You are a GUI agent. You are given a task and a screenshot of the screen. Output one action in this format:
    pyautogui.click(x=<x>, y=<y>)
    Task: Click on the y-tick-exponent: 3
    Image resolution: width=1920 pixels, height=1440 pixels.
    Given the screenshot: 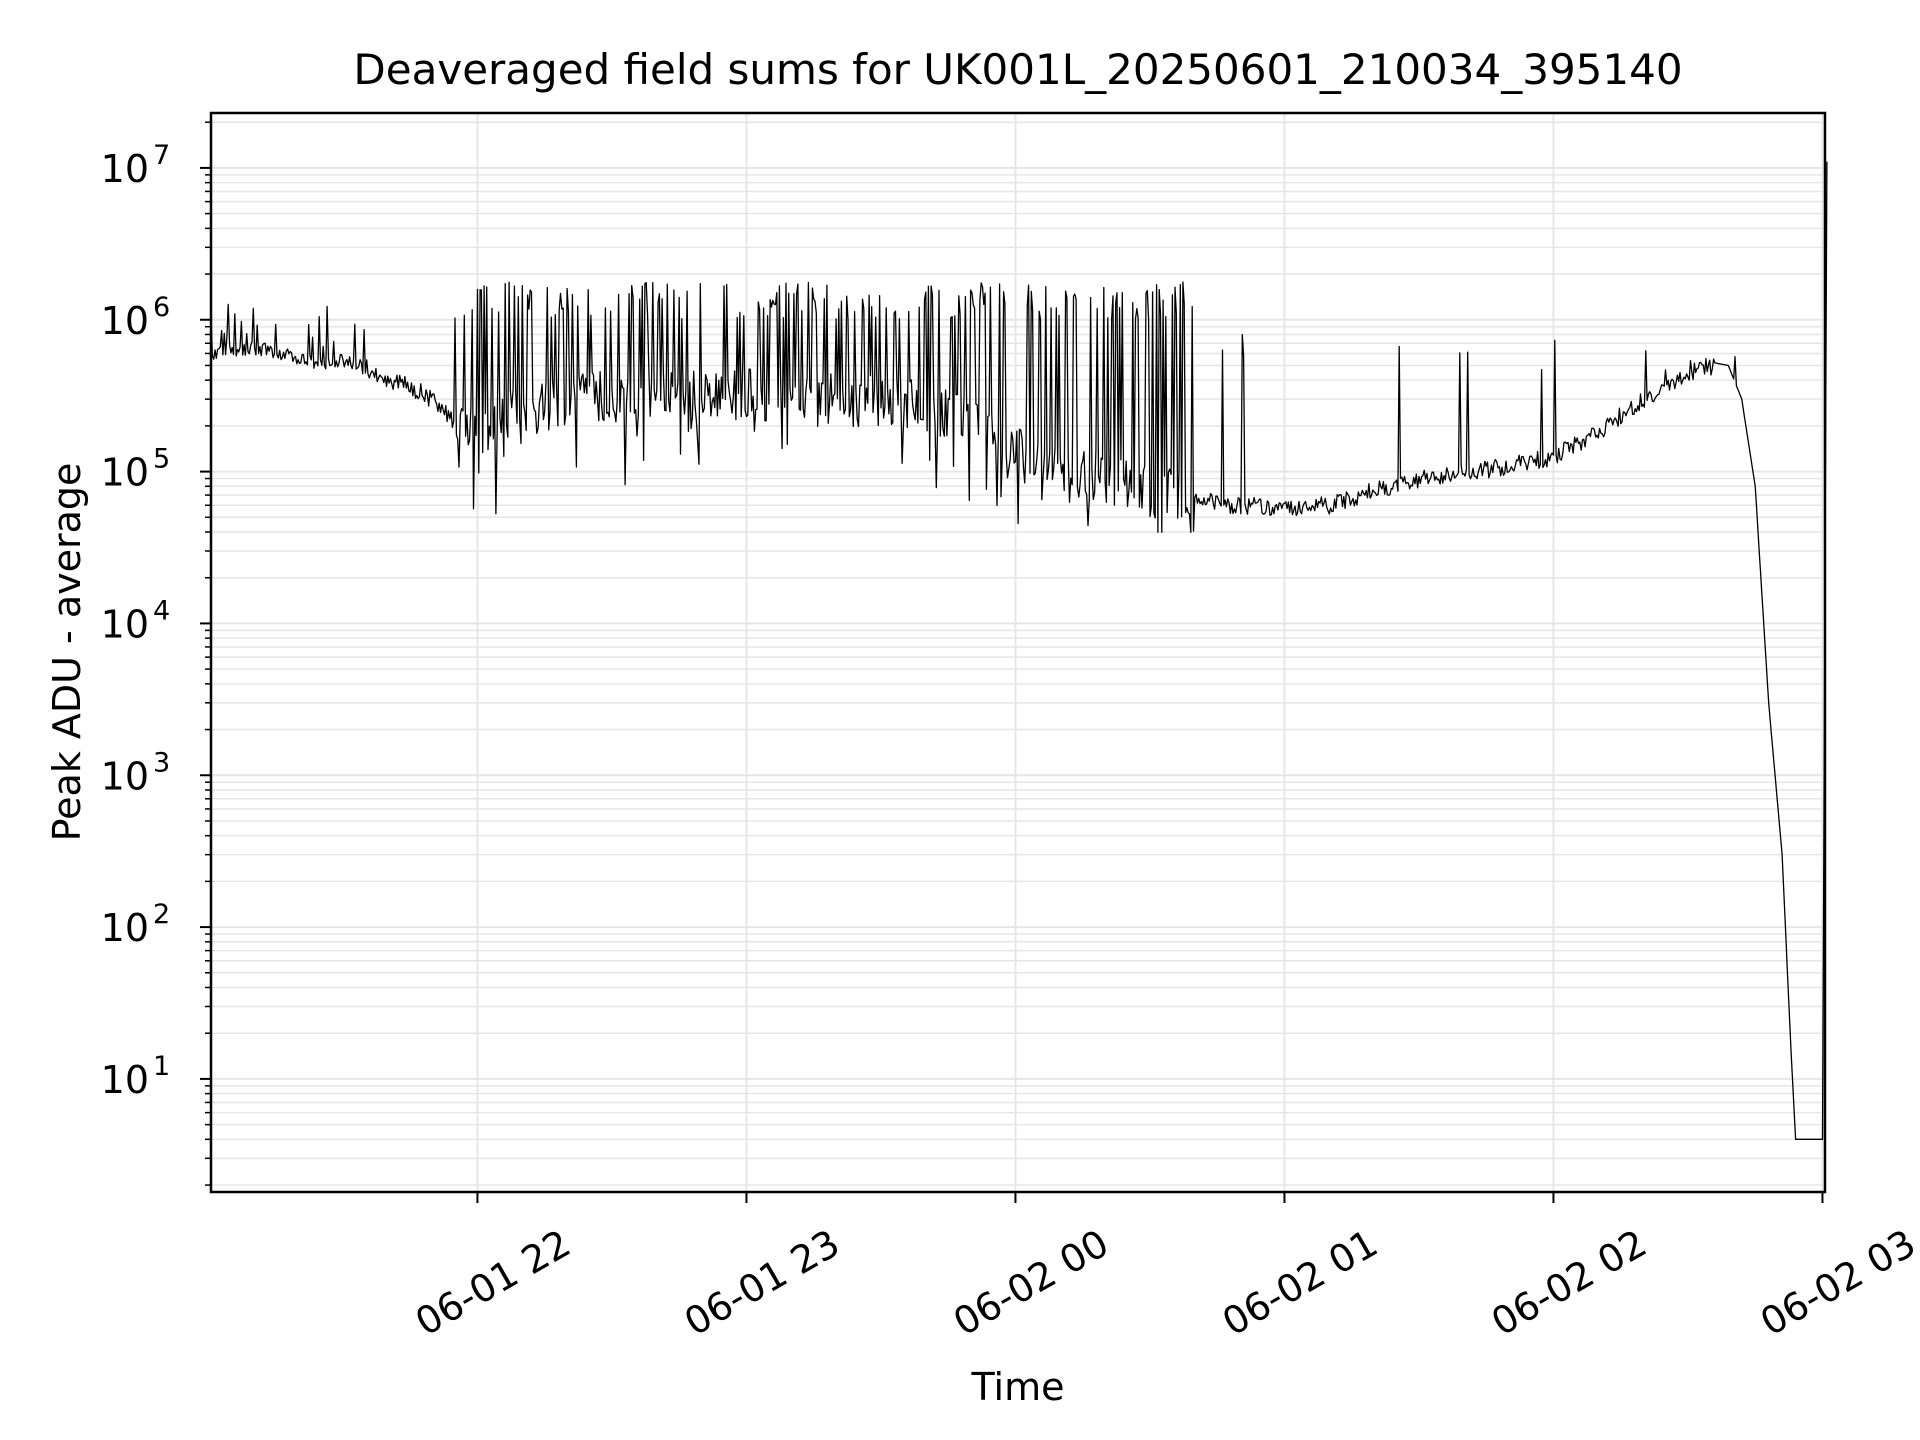 What is the action you would take?
    pyautogui.click(x=161, y=762)
    